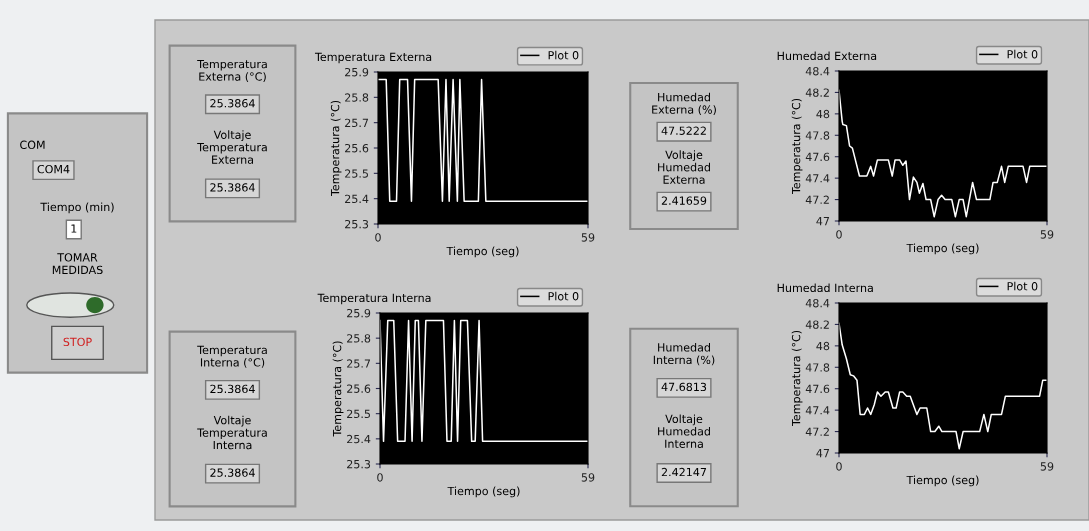  Describe the element at coordinates (373, 58) in the screenshot. I see `chart-title: Temperatura Externa` at that location.